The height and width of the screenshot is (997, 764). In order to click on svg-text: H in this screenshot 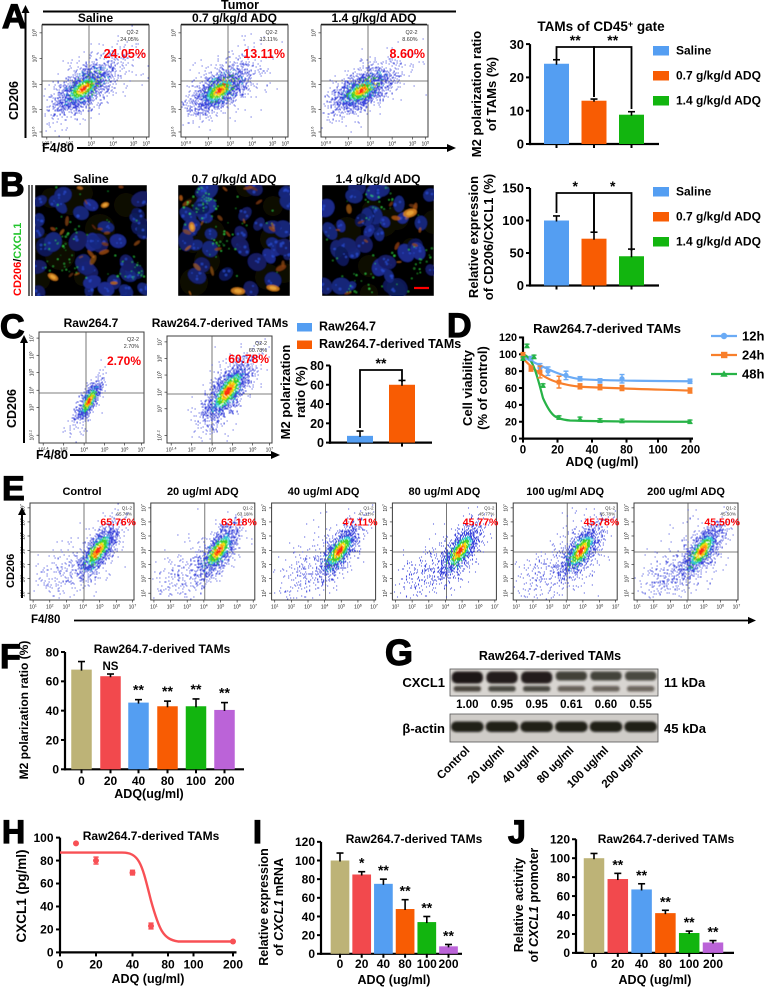, I will do `click(13, 832)`.